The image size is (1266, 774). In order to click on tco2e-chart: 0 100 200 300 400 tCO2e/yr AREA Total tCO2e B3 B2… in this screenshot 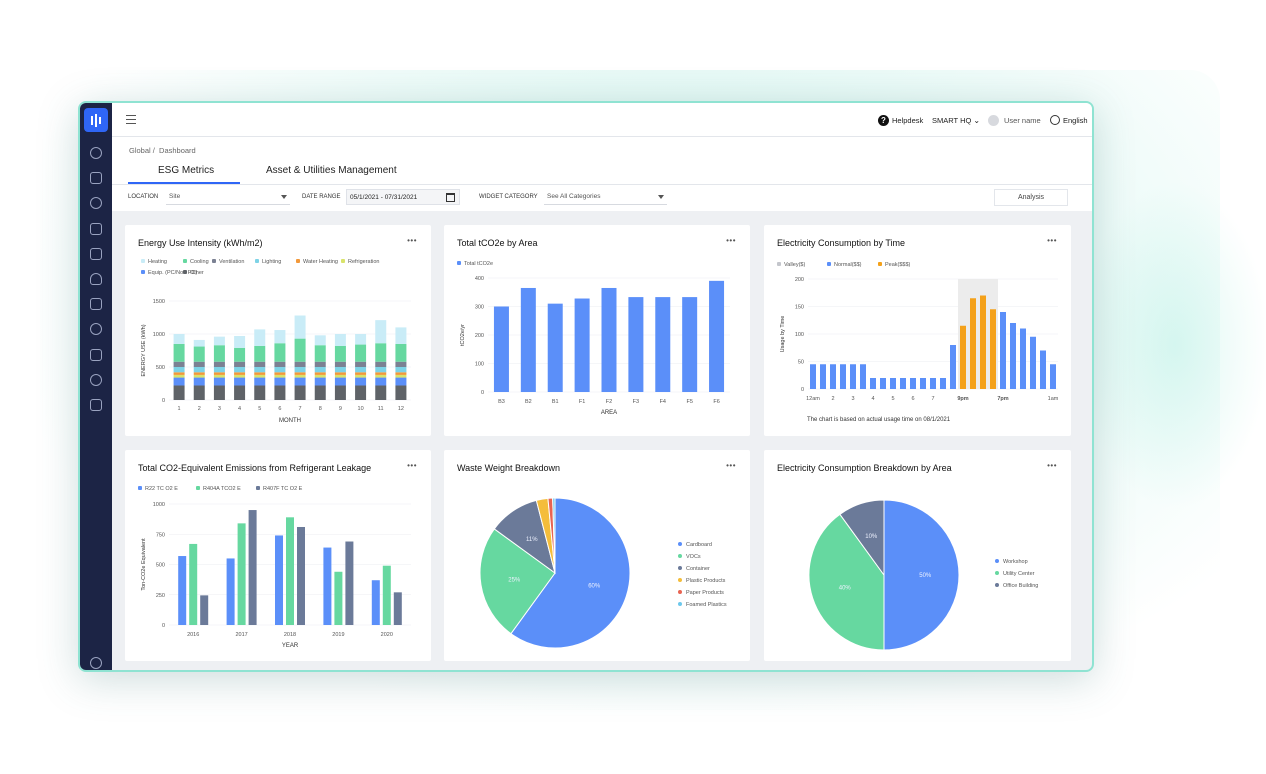, I will do `click(593, 338)`.